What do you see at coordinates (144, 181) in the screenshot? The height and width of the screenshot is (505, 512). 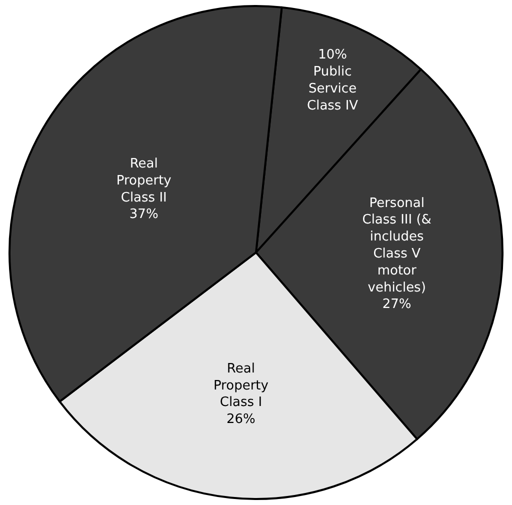 I see `slice-label: Real Property Class II` at bounding box center [144, 181].